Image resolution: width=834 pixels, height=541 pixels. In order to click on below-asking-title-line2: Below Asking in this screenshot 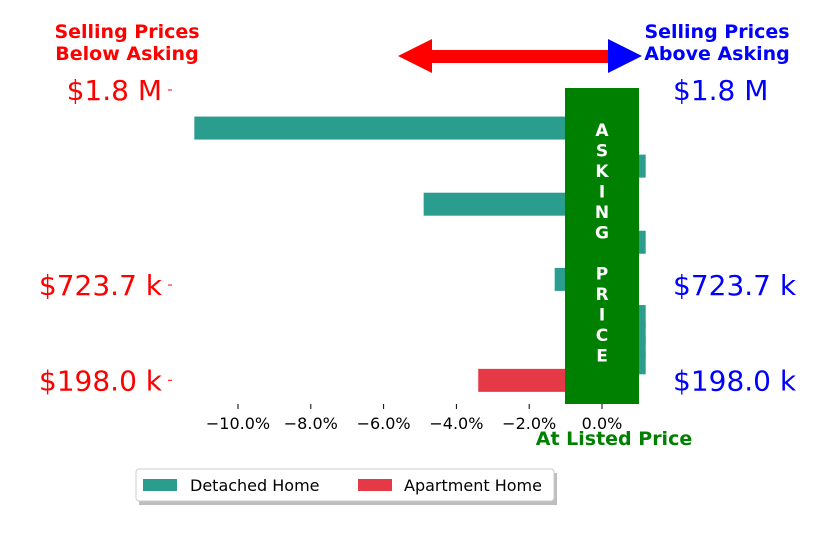, I will do `click(126, 54)`.